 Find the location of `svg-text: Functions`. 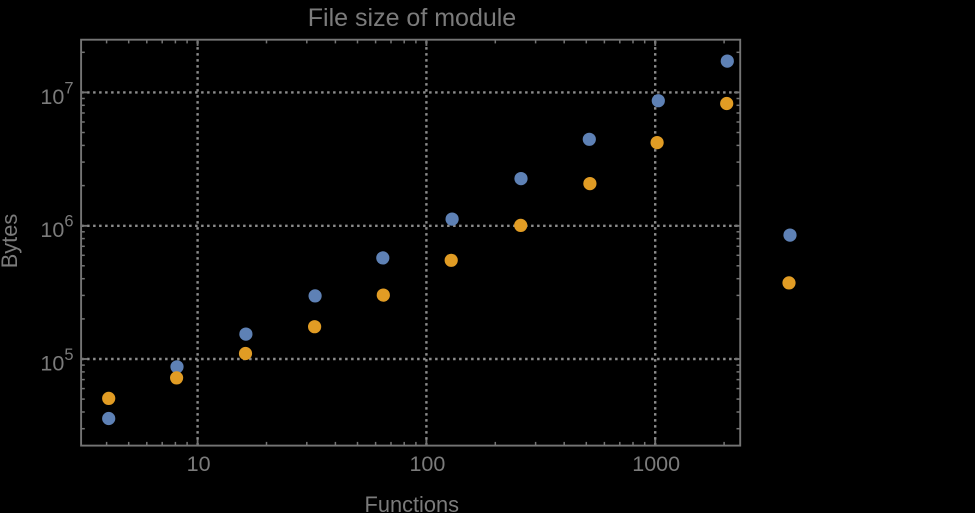

svg-text: Functions is located at coordinates (412, 502).